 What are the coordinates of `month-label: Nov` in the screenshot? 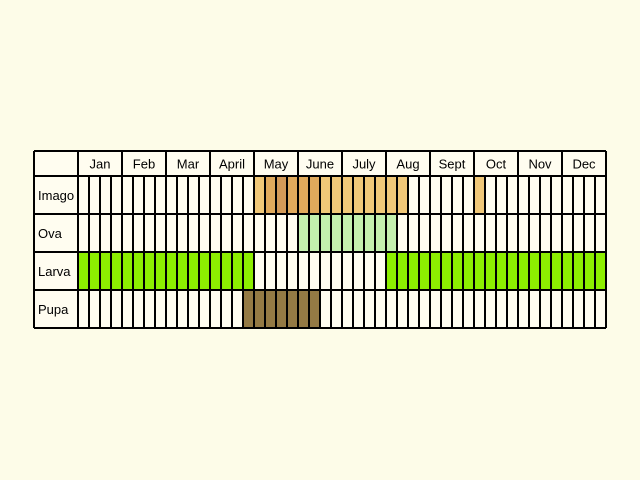 It's located at (540, 164).